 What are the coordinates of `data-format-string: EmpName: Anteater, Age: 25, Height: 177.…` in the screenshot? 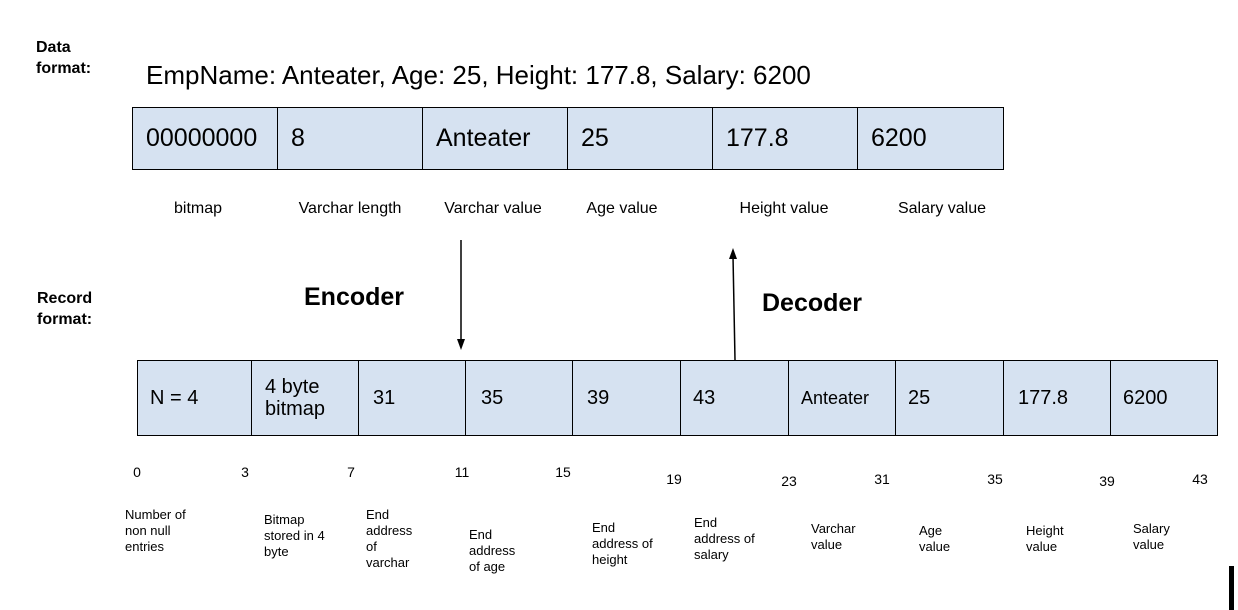 It's located at (478, 75).